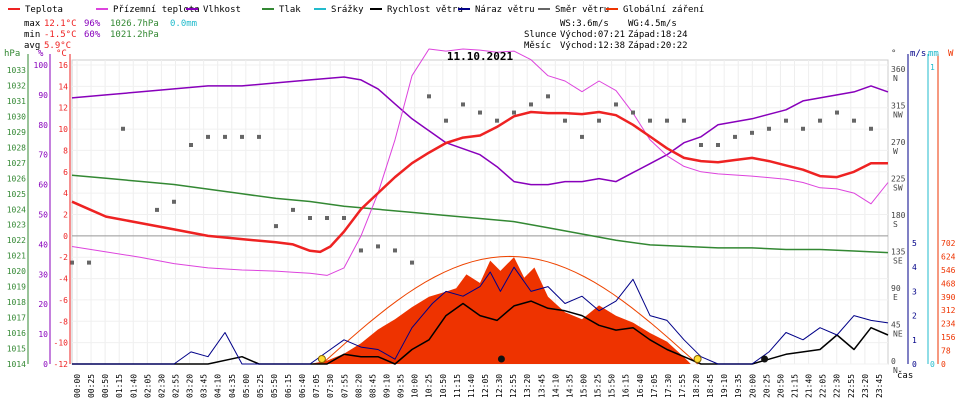  What do you see at coordinates (898, 252) in the screenshot?
I see `dir-tick-deg: 135` at bounding box center [898, 252].